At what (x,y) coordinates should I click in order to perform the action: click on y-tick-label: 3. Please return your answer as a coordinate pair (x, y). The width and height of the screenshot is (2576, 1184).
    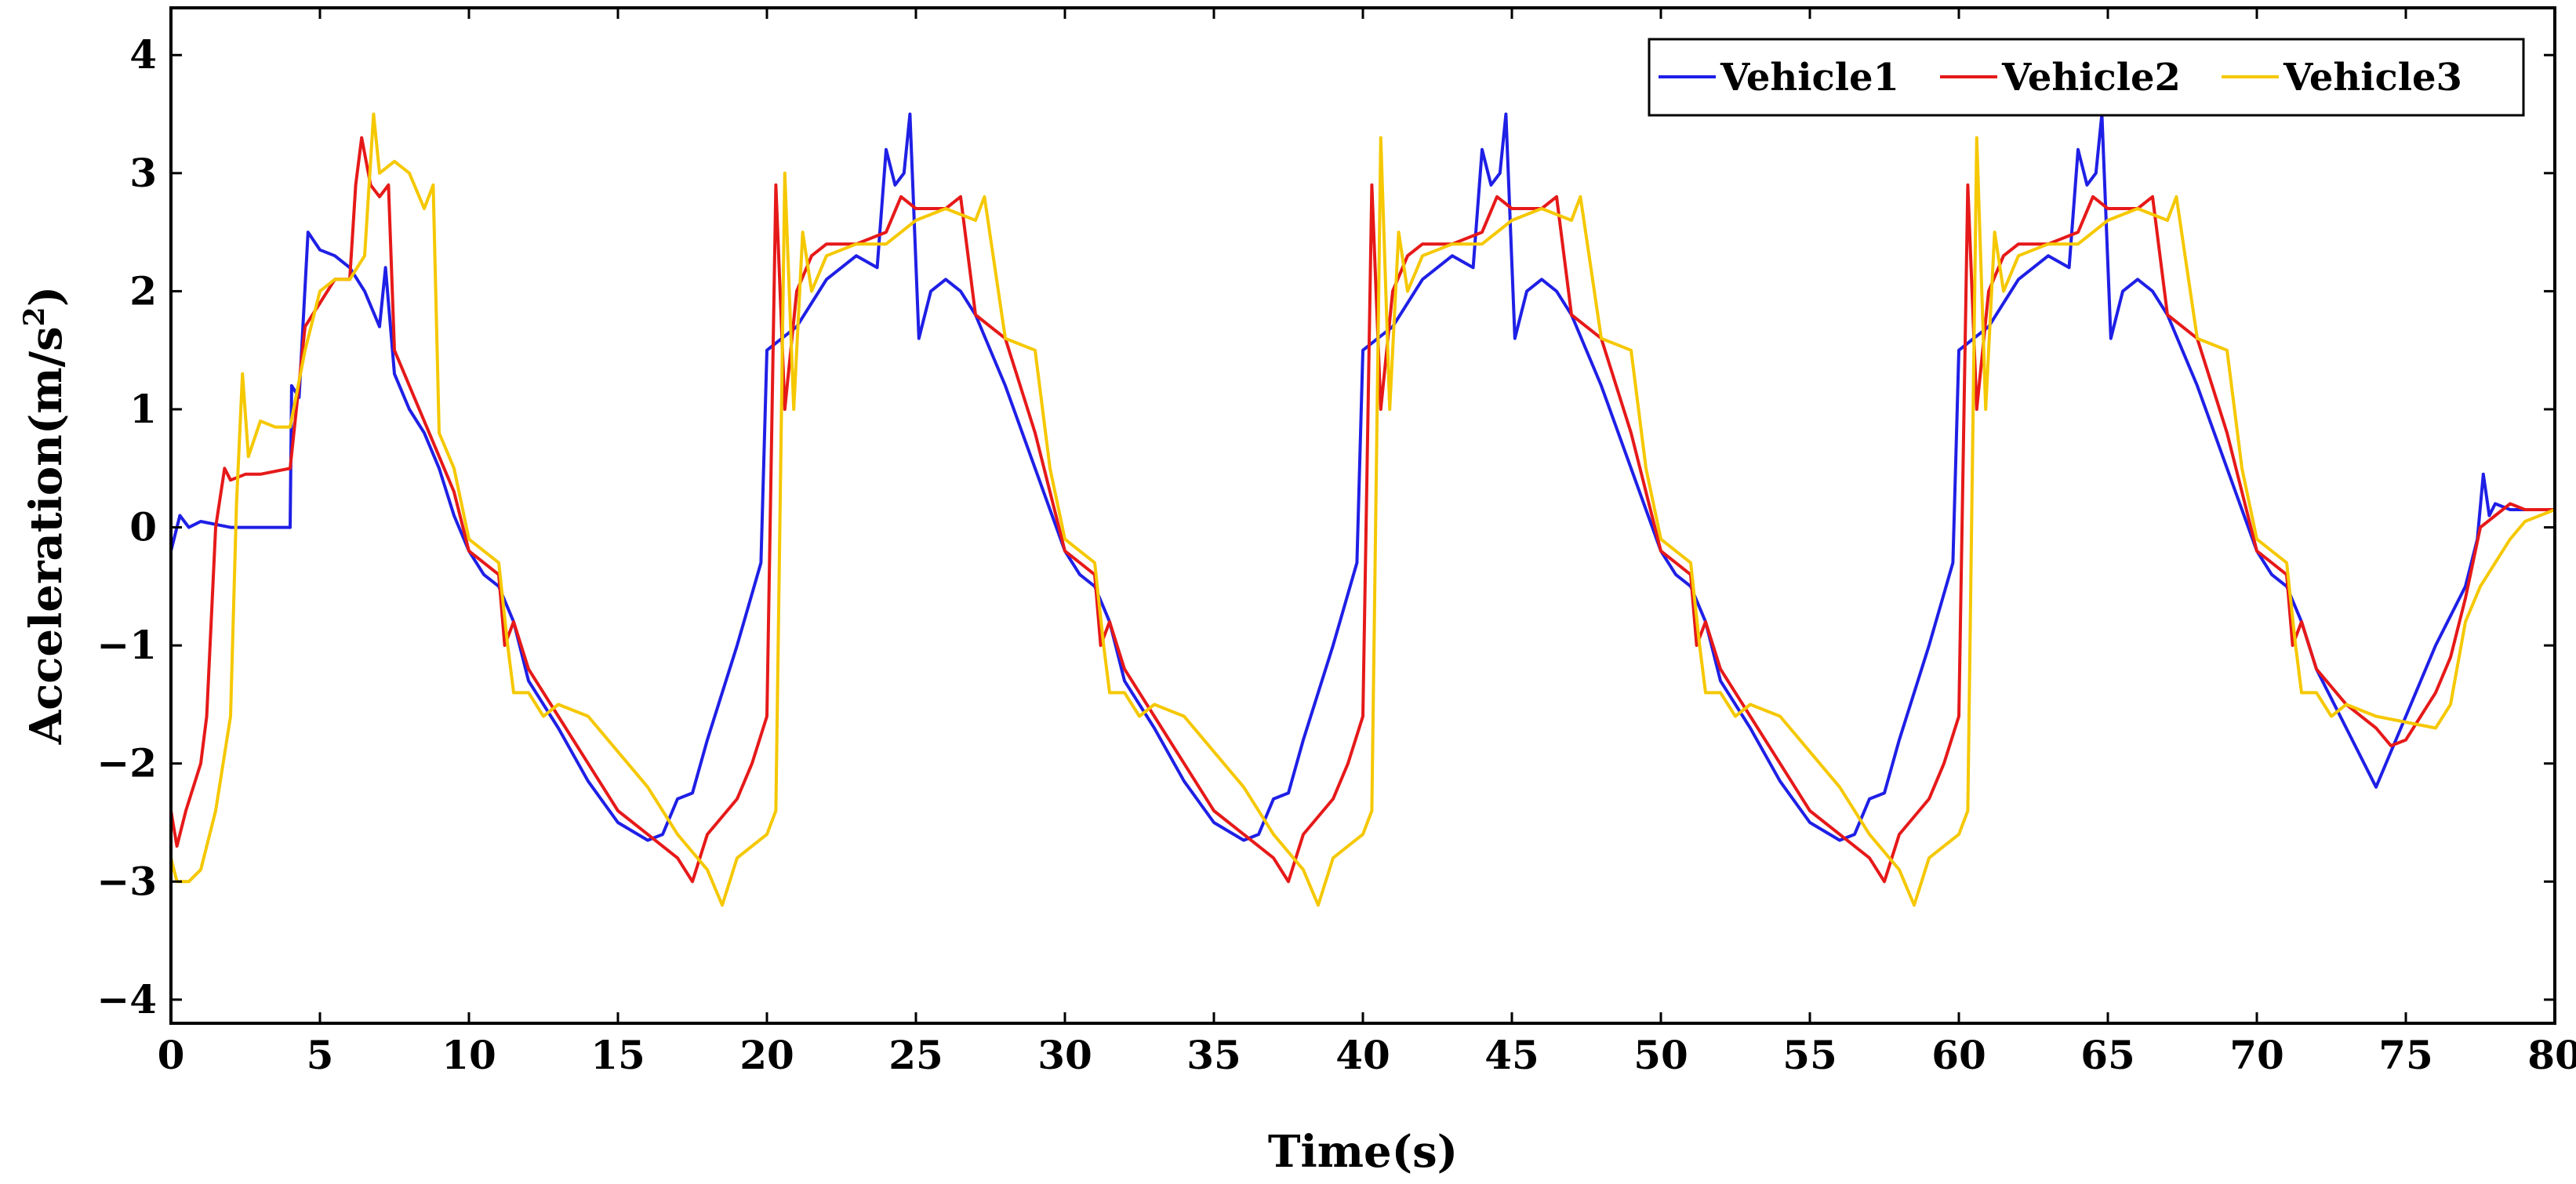
    Looking at the image, I should click on (143, 173).